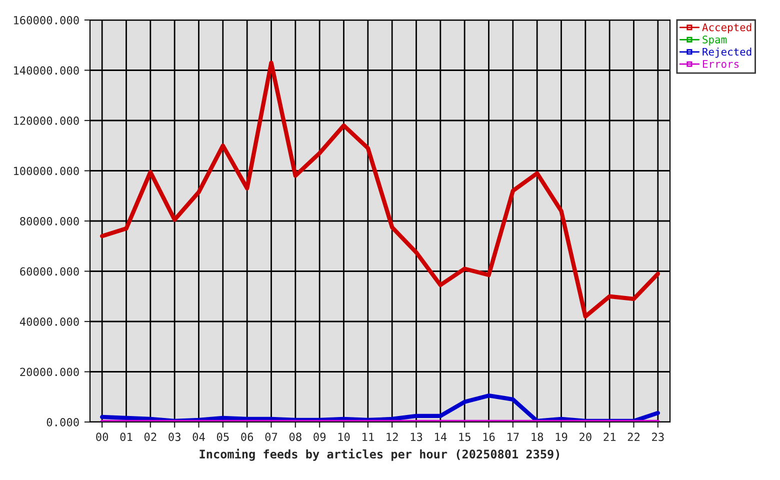 Image resolution: width=780 pixels, height=480 pixels. I want to click on x-tick-label: 14, so click(441, 436).